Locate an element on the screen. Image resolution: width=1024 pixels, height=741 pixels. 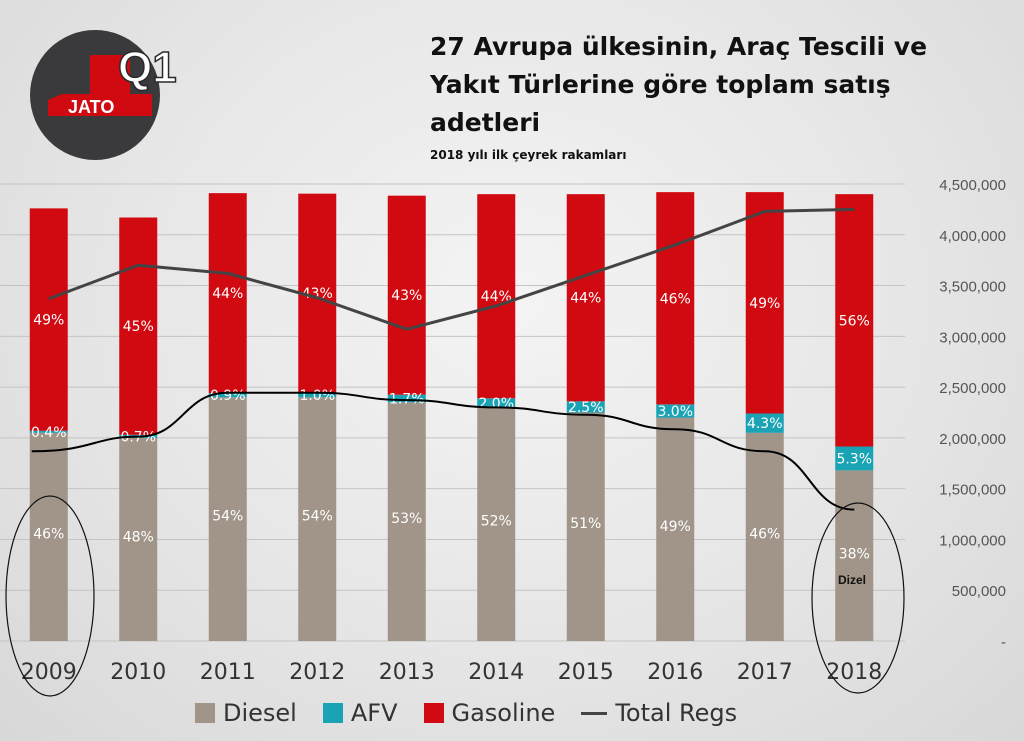
legend-item-total-regs: Total Regs is located at coordinates (659, 713).